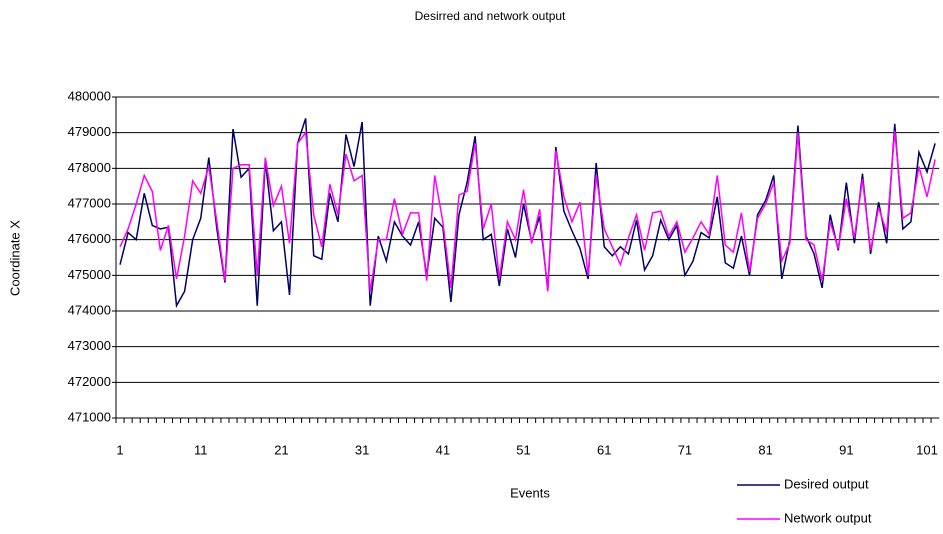  What do you see at coordinates (281, 449) in the screenshot?
I see `x-tick-label: 21` at bounding box center [281, 449].